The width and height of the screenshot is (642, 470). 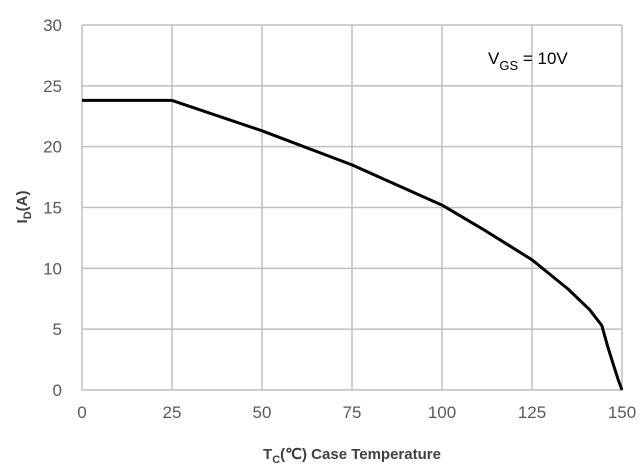 I want to click on x-tick-label: 25, so click(x=172, y=412).